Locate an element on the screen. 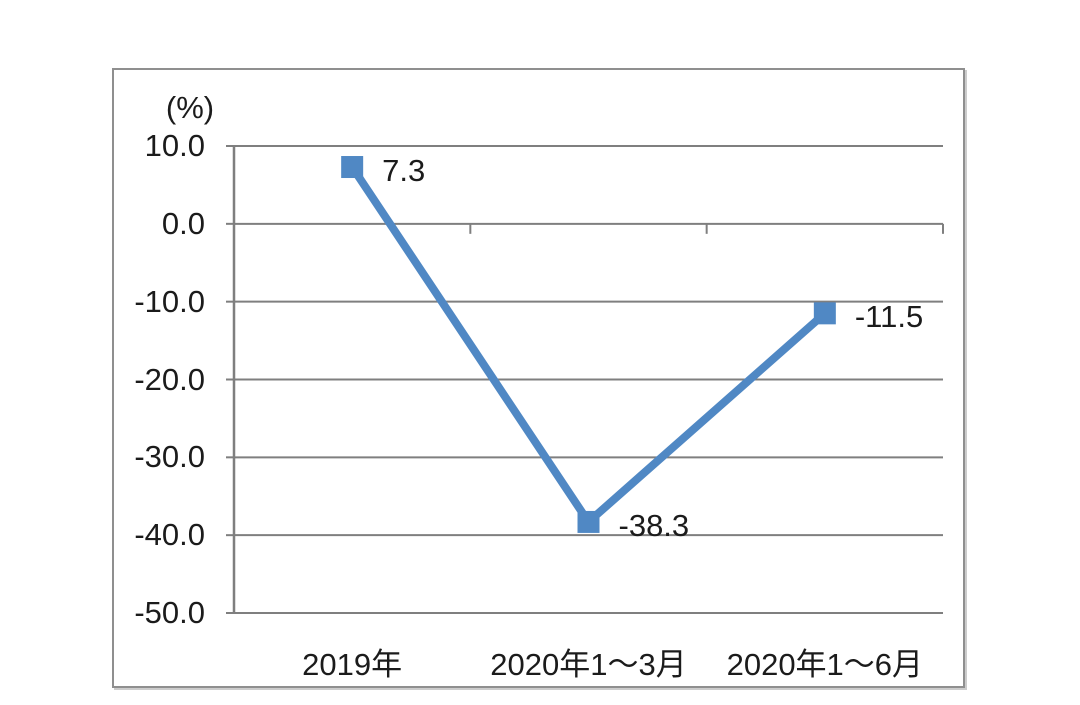 This screenshot has height=705, width=1080. y-axis-tick-label: -30.0 is located at coordinates (169, 457).